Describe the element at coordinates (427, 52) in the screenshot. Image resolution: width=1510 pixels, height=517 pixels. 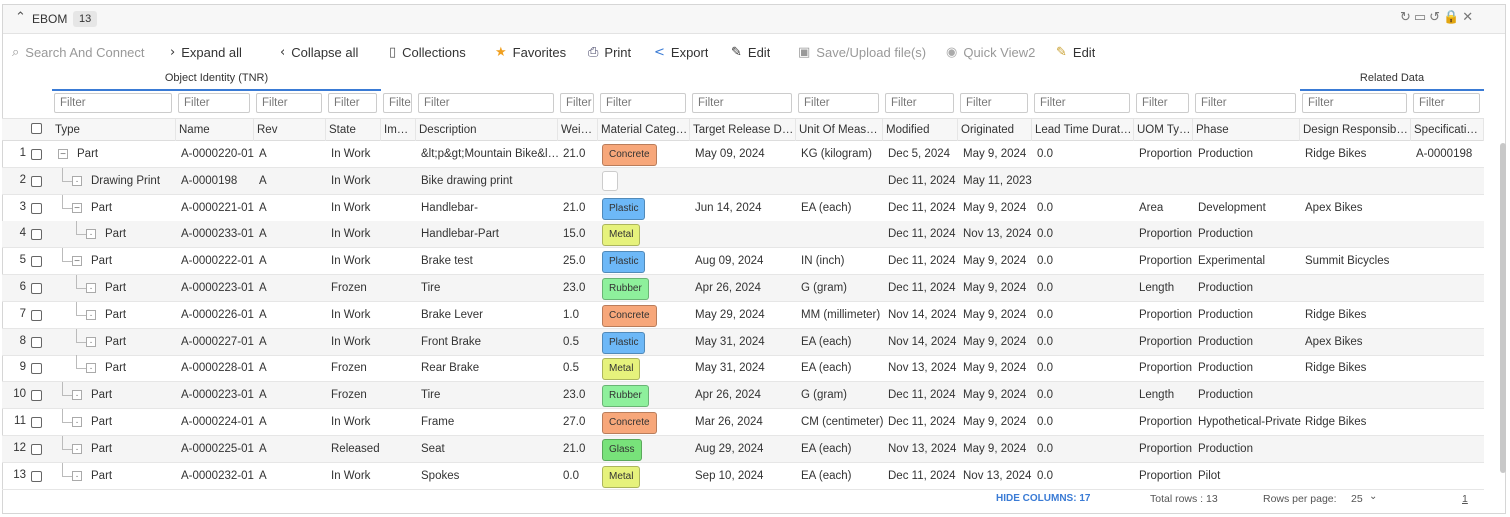
I see `toolbar-button: ▯ Collections` at that location.